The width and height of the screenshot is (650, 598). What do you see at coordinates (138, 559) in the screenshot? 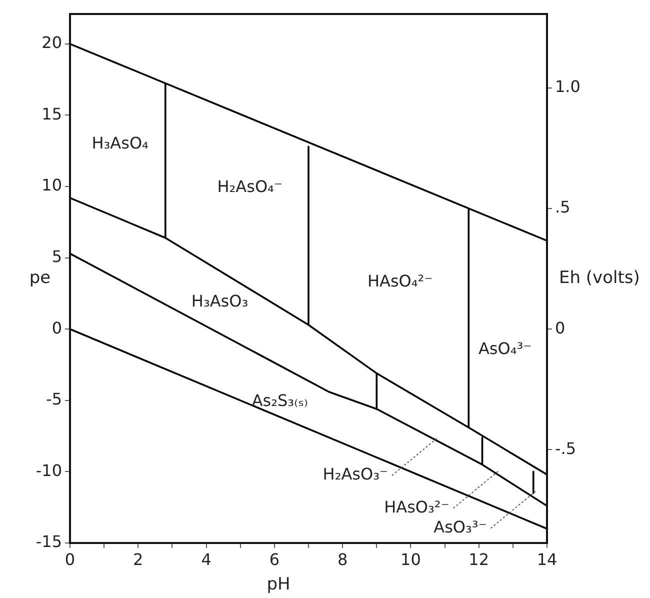
I see `x-tick-label: 2` at bounding box center [138, 559].